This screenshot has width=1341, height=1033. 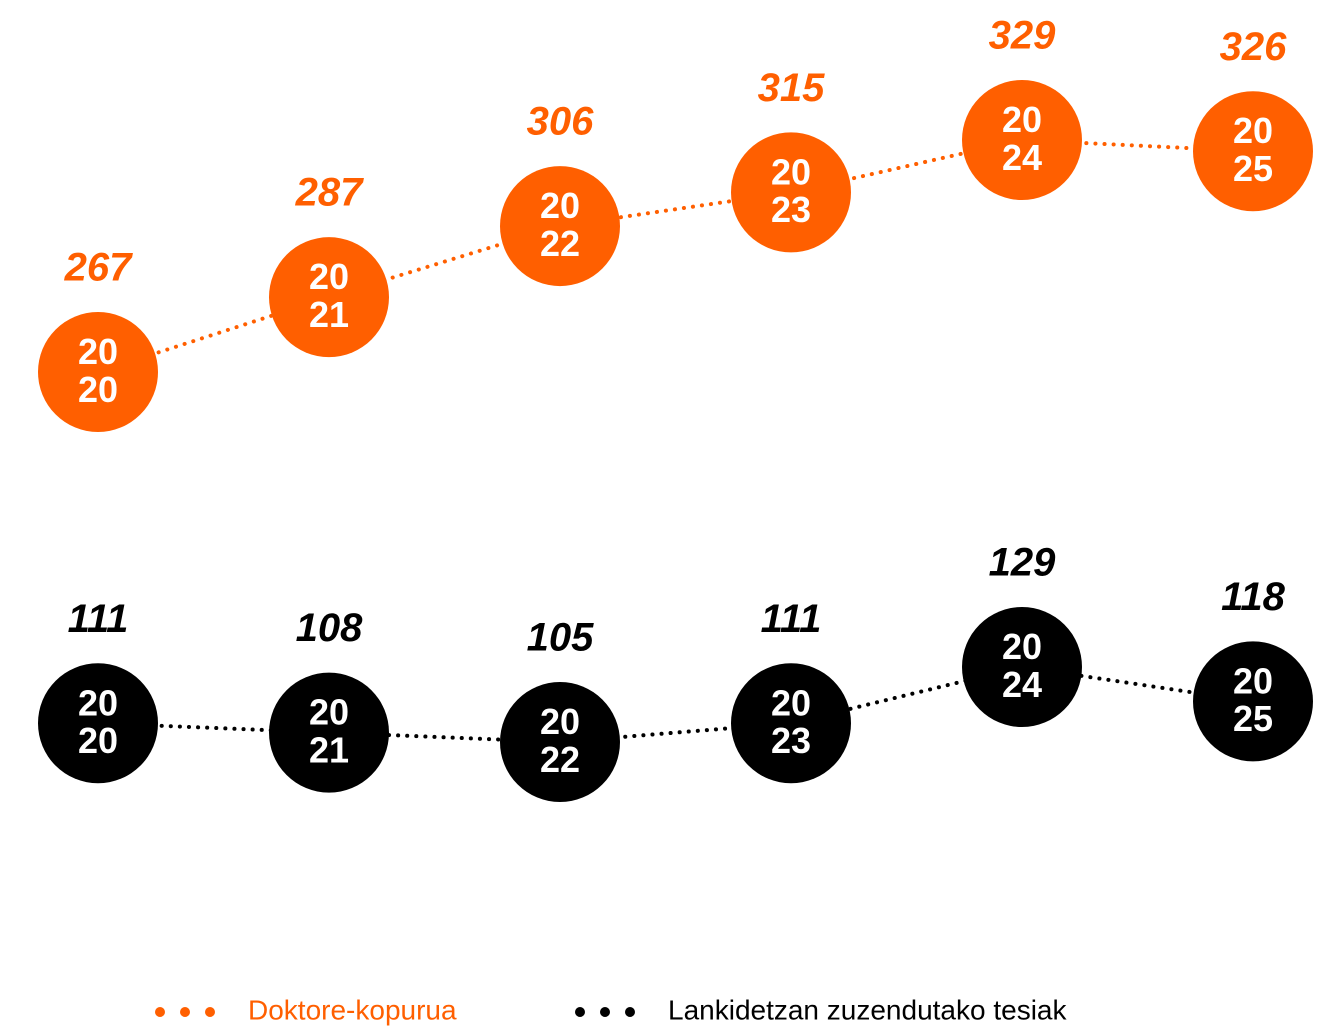 I want to click on value-label: 267, so click(x=98, y=268).